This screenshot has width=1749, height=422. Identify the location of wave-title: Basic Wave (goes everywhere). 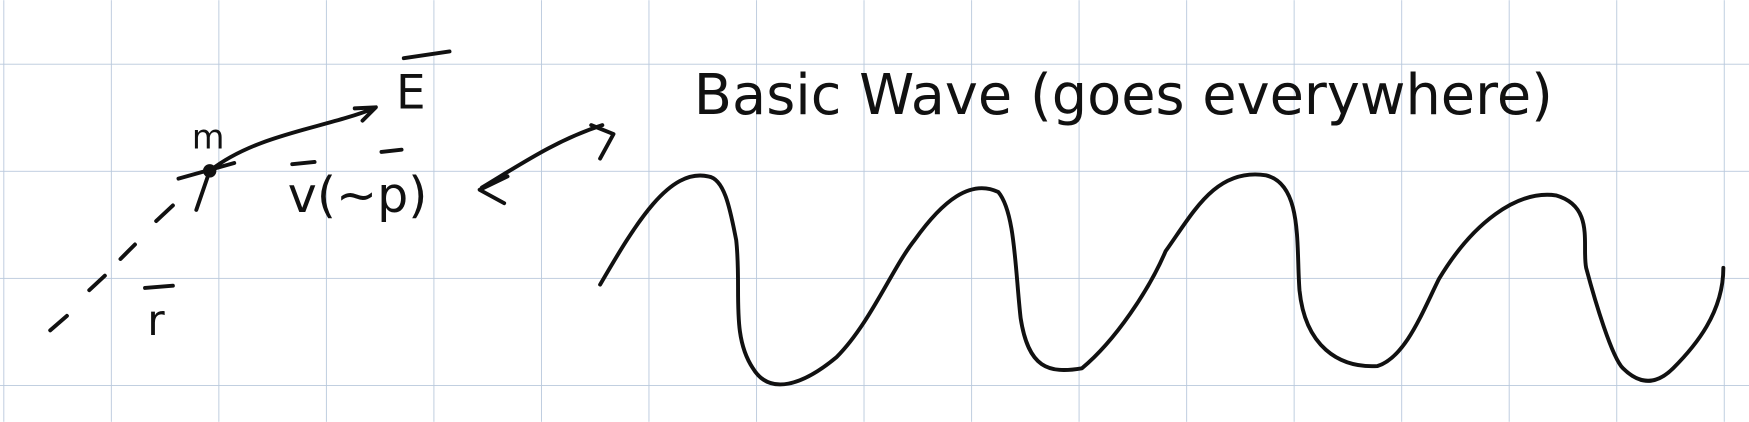
(1123, 95).